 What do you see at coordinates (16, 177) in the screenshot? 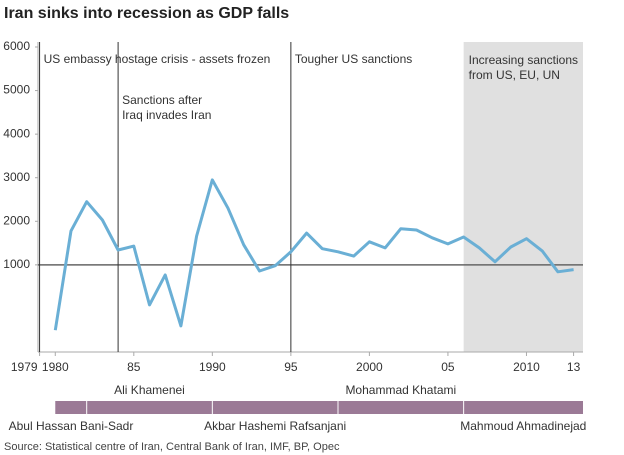
I see `y-tick-label: 3000` at bounding box center [16, 177].